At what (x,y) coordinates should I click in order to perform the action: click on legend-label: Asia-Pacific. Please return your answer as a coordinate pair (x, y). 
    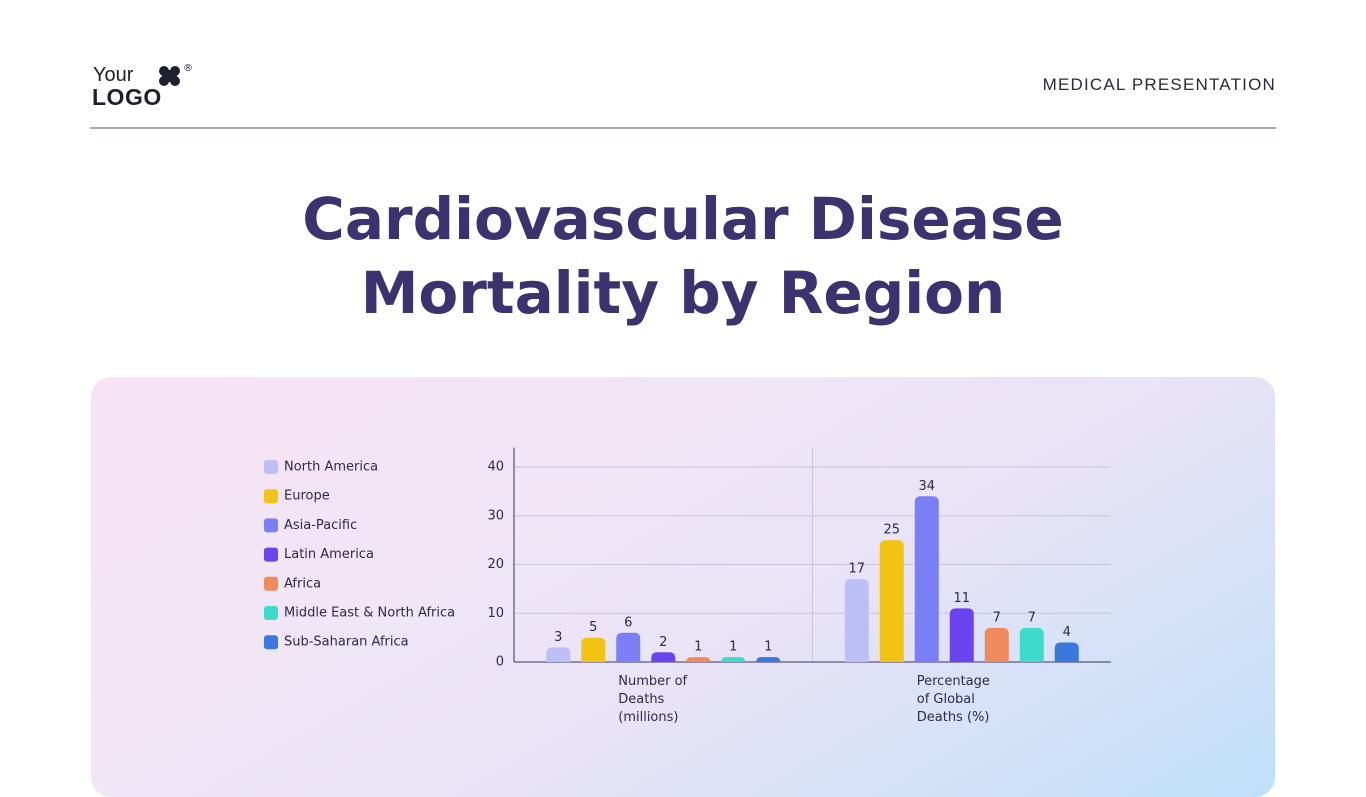
    Looking at the image, I should click on (320, 525).